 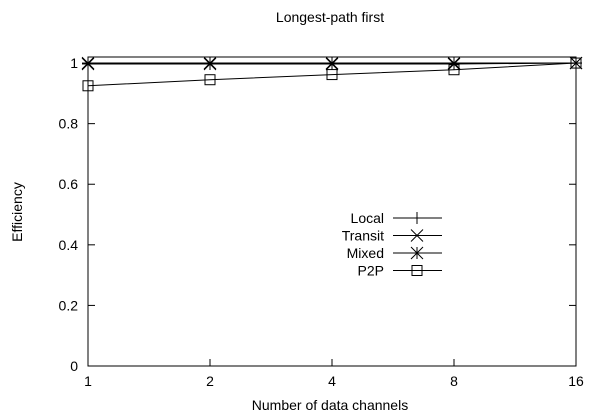 What do you see at coordinates (17, 212) in the screenshot?
I see `y-axis-label: Efficiency` at bounding box center [17, 212].